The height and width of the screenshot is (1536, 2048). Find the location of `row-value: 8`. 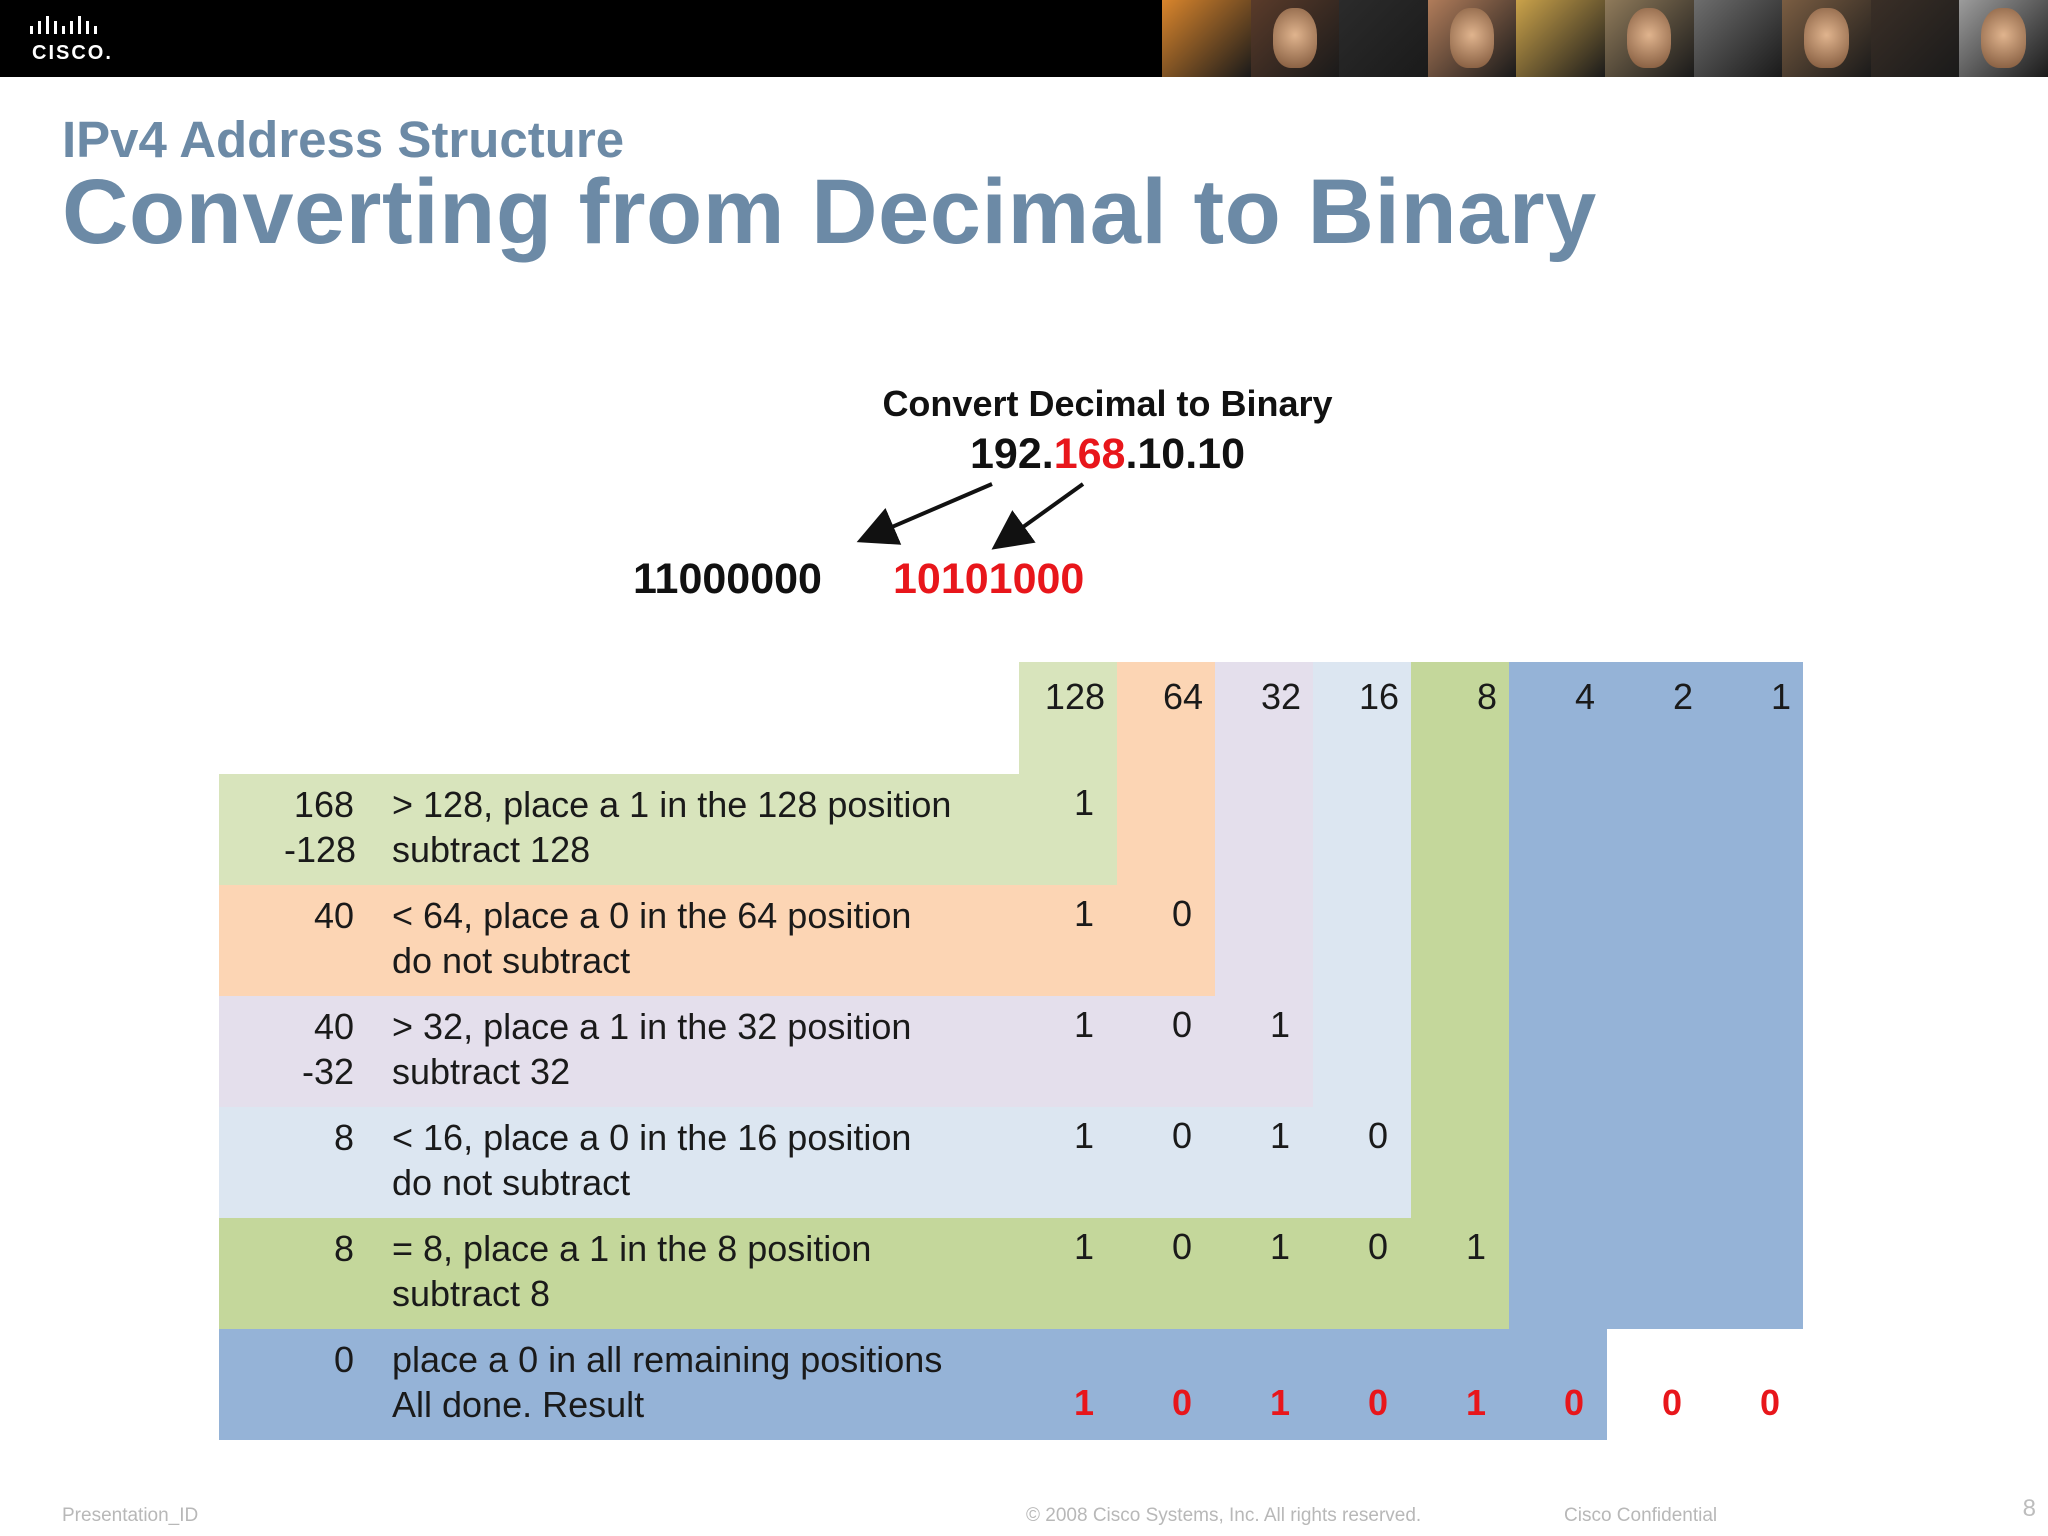

row-value: 8 is located at coordinates (343, 1137).